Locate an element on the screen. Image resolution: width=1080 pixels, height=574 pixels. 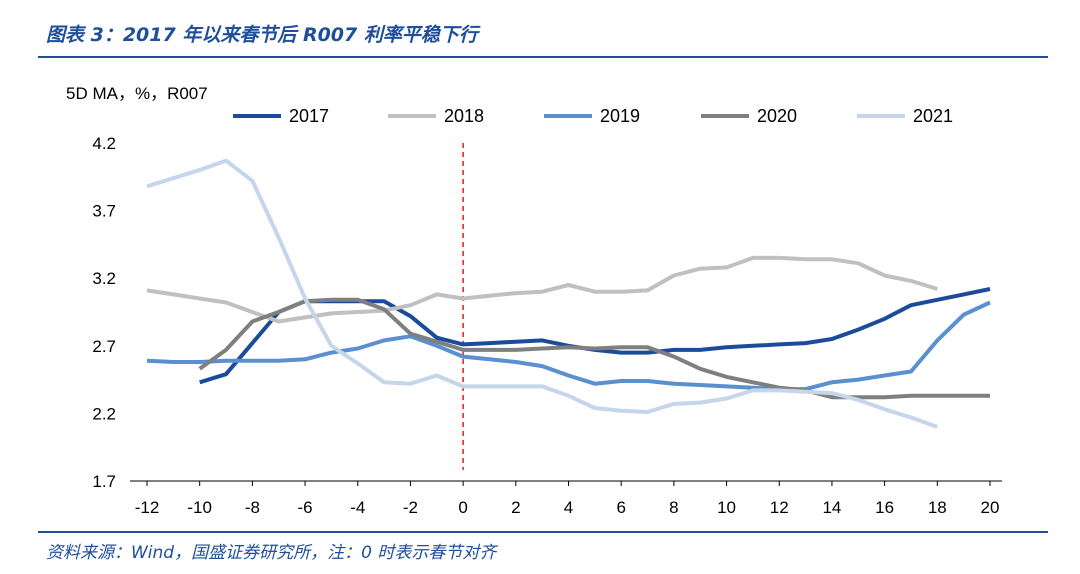
series-line-2018 is located at coordinates (542, 289).